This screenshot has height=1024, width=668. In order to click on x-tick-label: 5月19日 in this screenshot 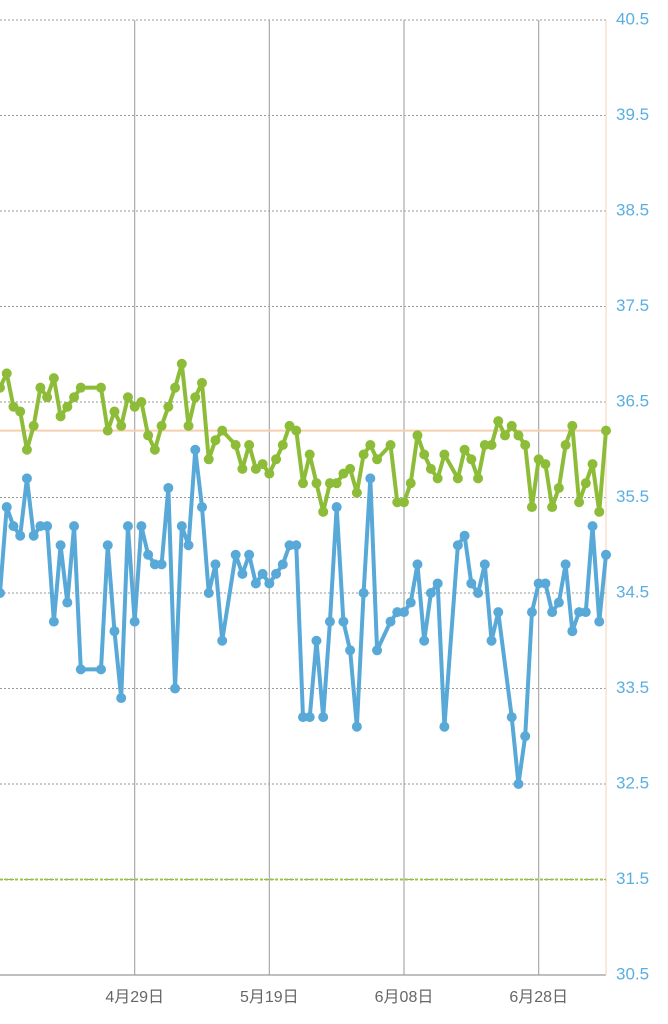, I will do `click(269, 997)`.